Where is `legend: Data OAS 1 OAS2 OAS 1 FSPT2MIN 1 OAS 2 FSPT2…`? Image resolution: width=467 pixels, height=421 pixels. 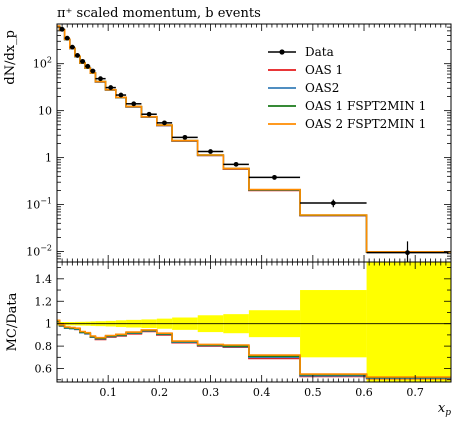
legend: Data OAS 1 OAS2 OAS 1 FSPT2MIN 1 OAS 2 FSPT2… is located at coordinates (347, 88).